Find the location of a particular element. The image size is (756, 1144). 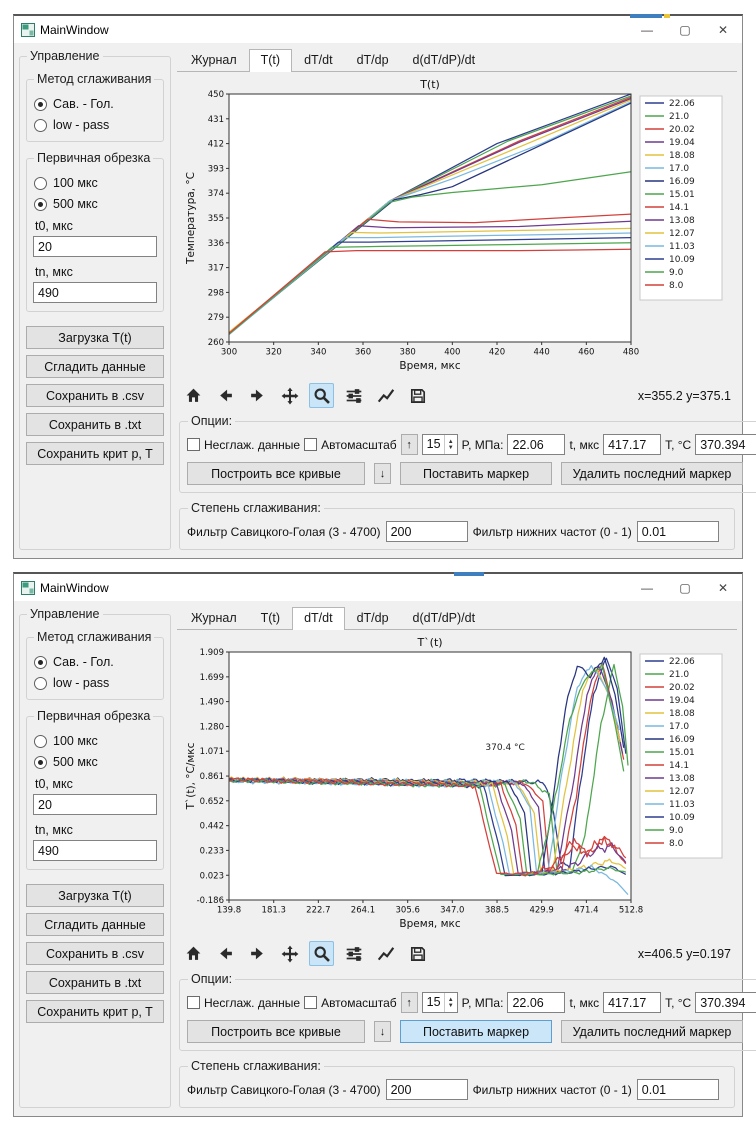

temp-label: T, °C is located at coordinates (678, 444).